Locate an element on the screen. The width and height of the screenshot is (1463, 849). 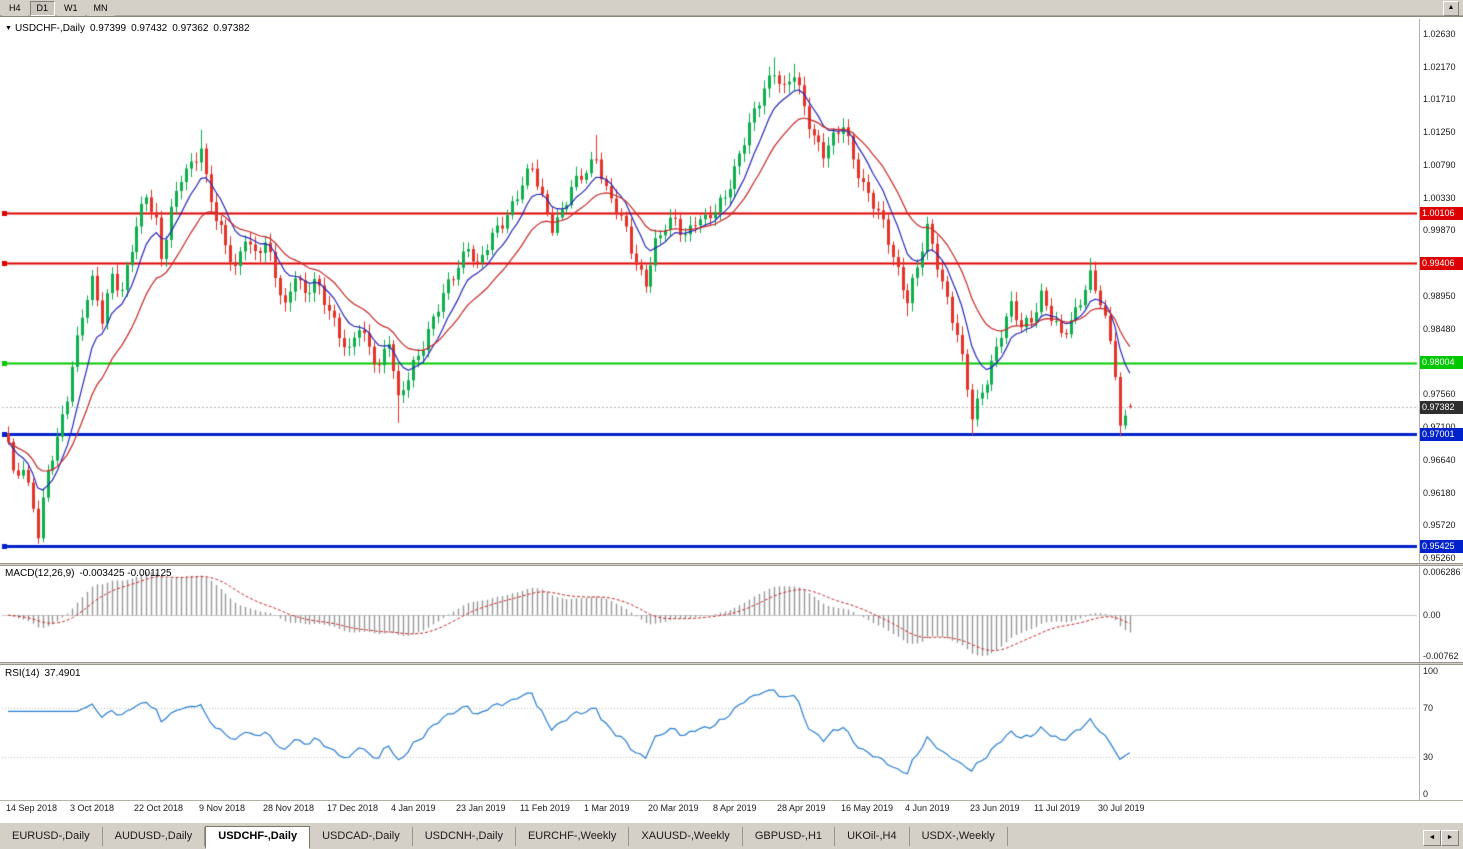
timeframe-toolbar: H4 D1 W1 MN ▲ is located at coordinates (731, 8).